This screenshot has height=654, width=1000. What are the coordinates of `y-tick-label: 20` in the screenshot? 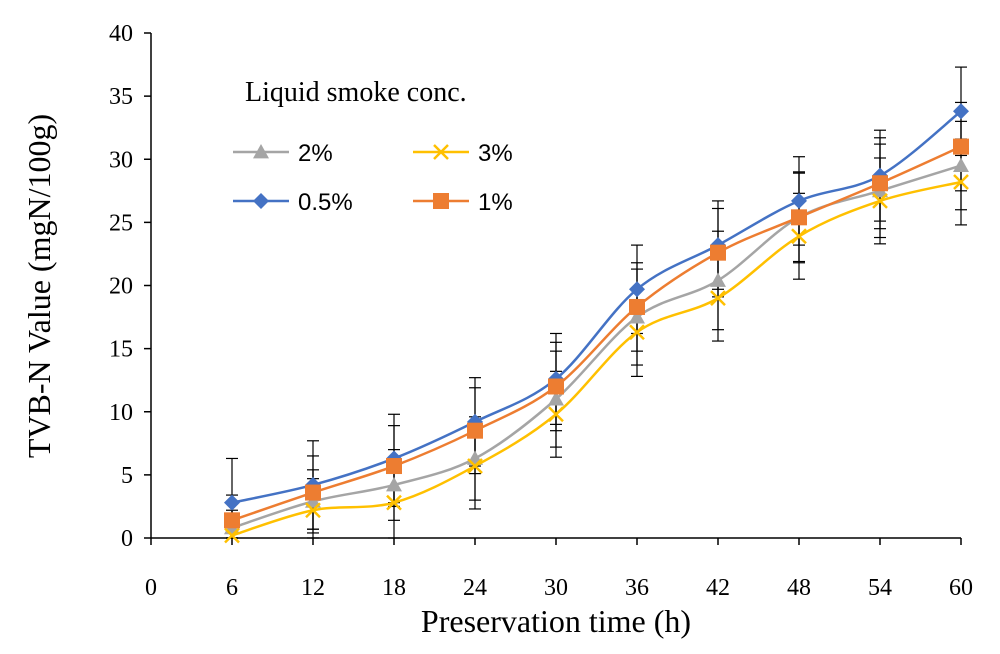 It's located at (121, 287).